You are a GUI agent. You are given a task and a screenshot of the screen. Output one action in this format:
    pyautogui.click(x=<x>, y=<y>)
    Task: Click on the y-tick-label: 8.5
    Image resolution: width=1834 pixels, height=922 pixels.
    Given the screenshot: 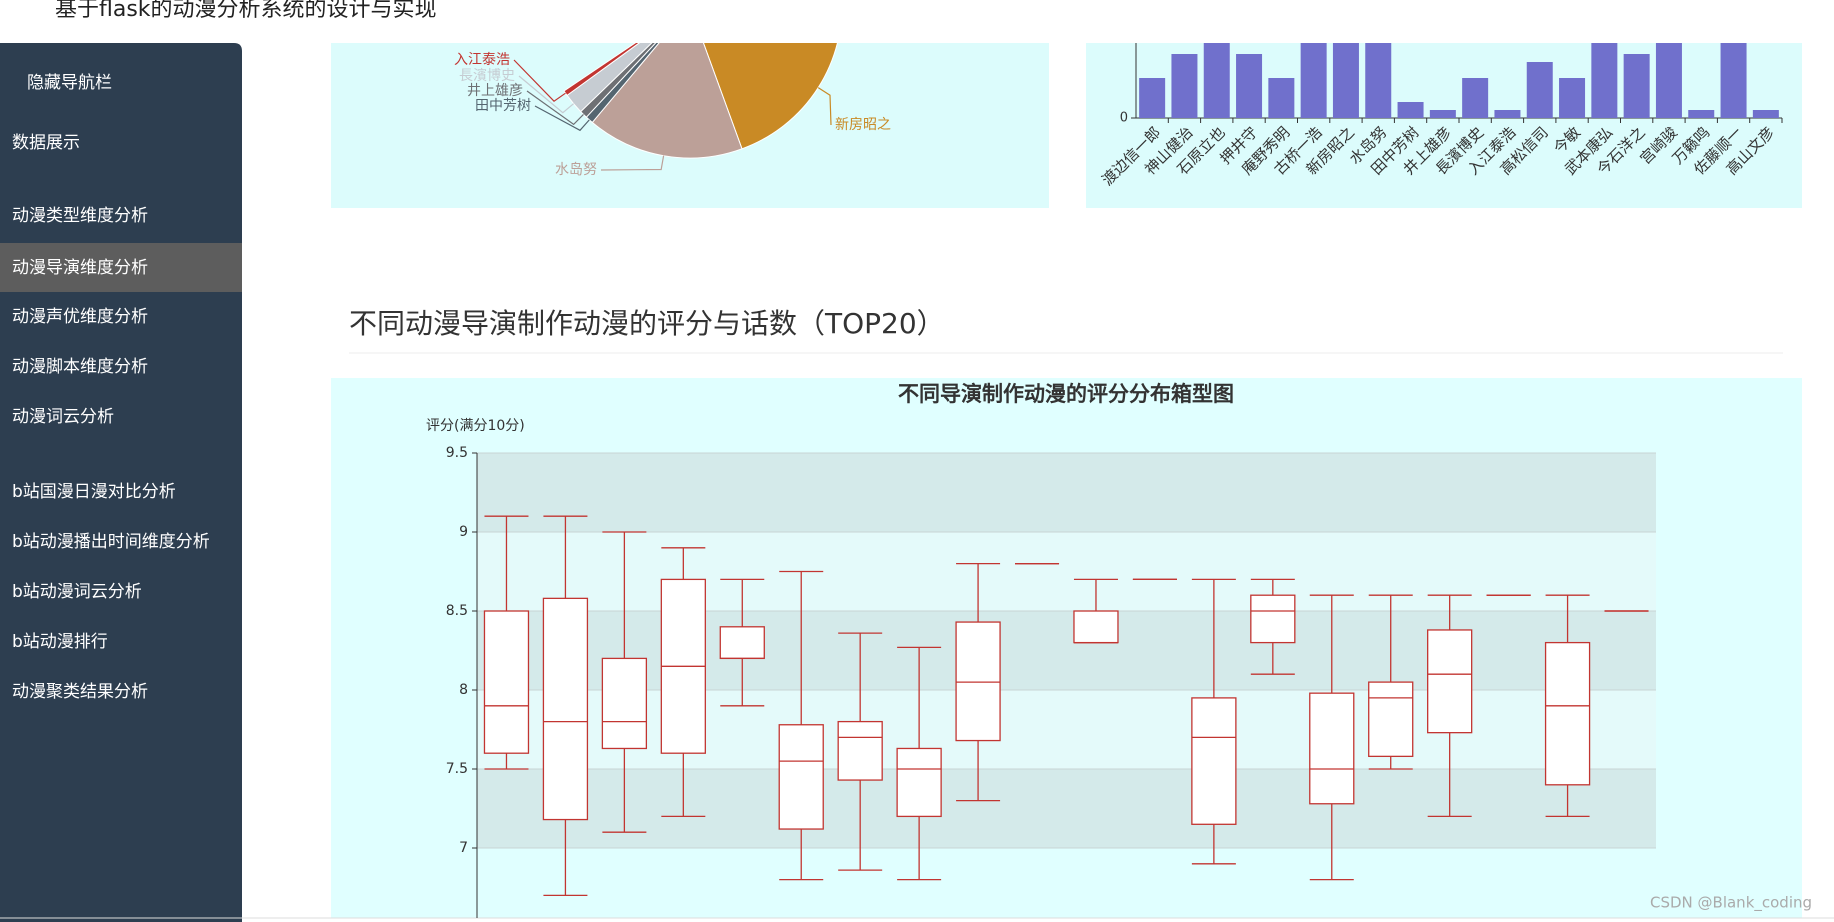 What is the action you would take?
    pyautogui.click(x=457, y=611)
    